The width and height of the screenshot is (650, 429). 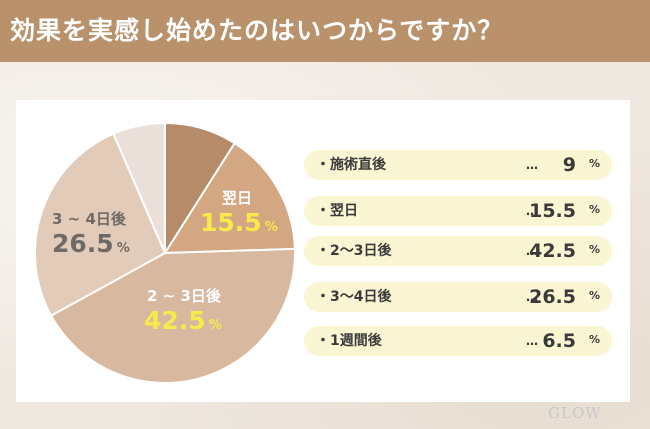 What do you see at coordinates (458, 251) in the screenshot?
I see `legend-item: ・2〜3日後 … 42.5%` at bounding box center [458, 251].